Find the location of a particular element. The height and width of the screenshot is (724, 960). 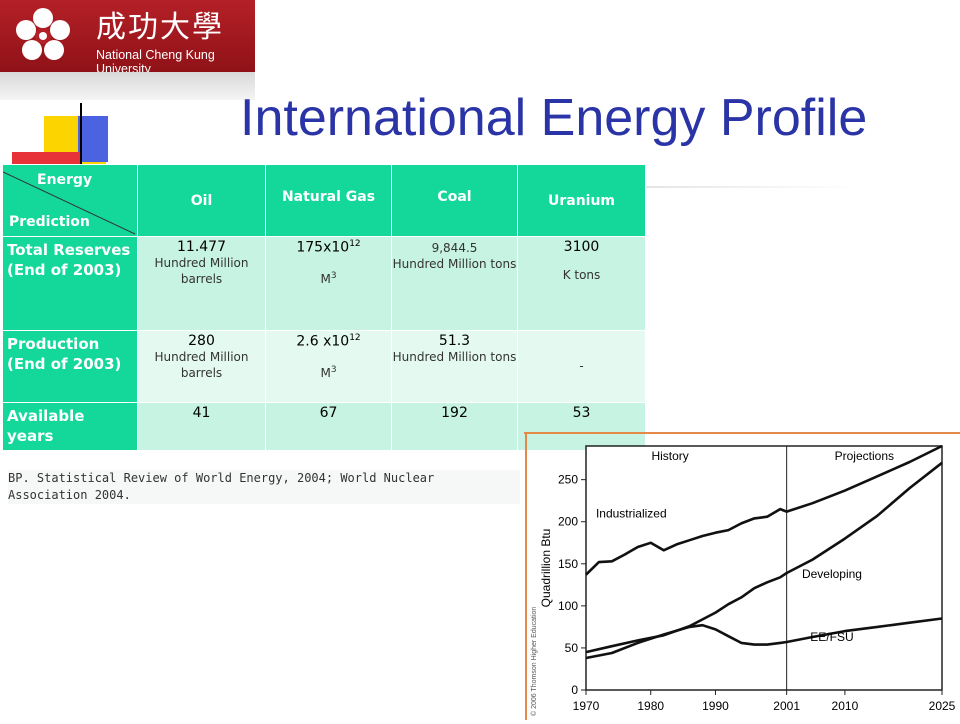

decor-blue-block is located at coordinates (93, 139).